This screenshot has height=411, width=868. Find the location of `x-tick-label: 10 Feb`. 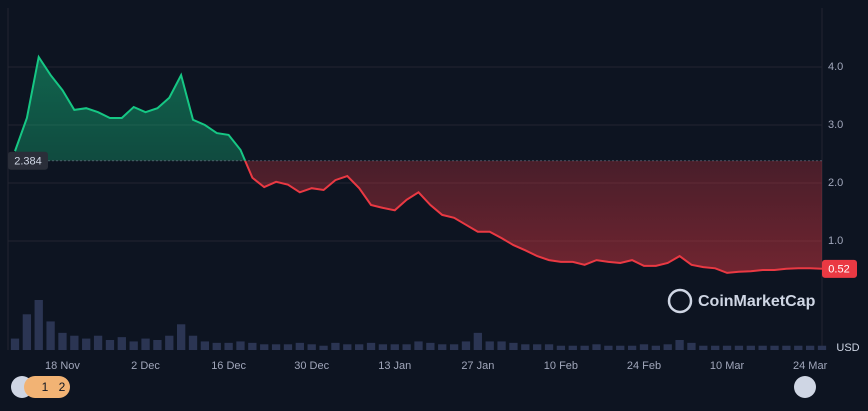

x-tick-label: 10 Feb is located at coordinates (561, 366).